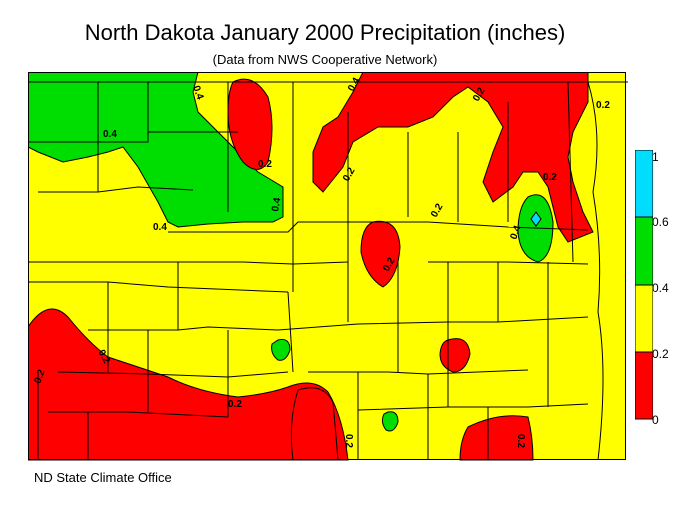 The width and height of the screenshot is (700, 530). I want to click on map-subtitle: (Data from NWS Cooperative Network), so click(325, 59).